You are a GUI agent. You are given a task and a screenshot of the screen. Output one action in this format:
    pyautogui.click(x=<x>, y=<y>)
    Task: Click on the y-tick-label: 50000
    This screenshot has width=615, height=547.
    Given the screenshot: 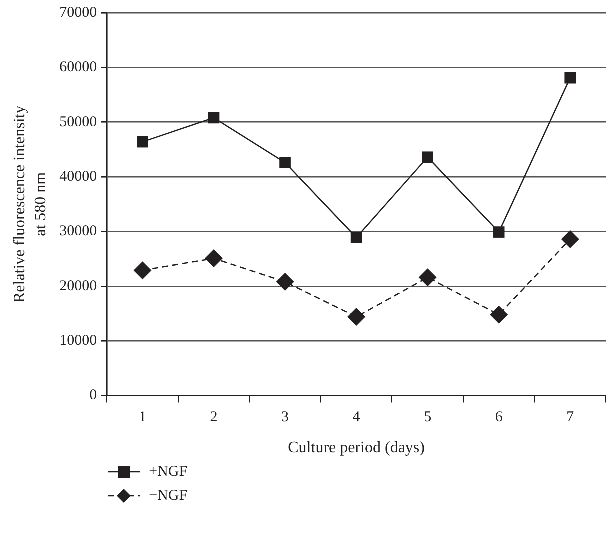 What is the action you would take?
    pyautogui.click(x=79, y=122)
    